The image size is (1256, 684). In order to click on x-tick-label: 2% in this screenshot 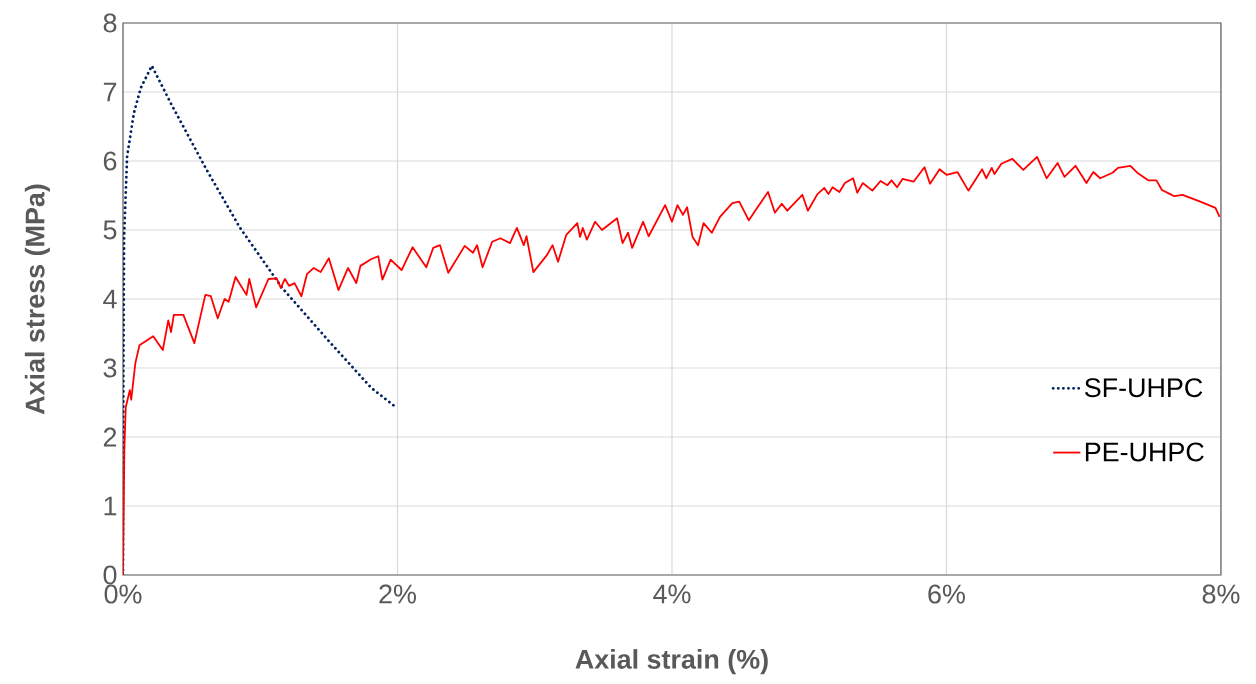, I will do `click(397, 594)`.